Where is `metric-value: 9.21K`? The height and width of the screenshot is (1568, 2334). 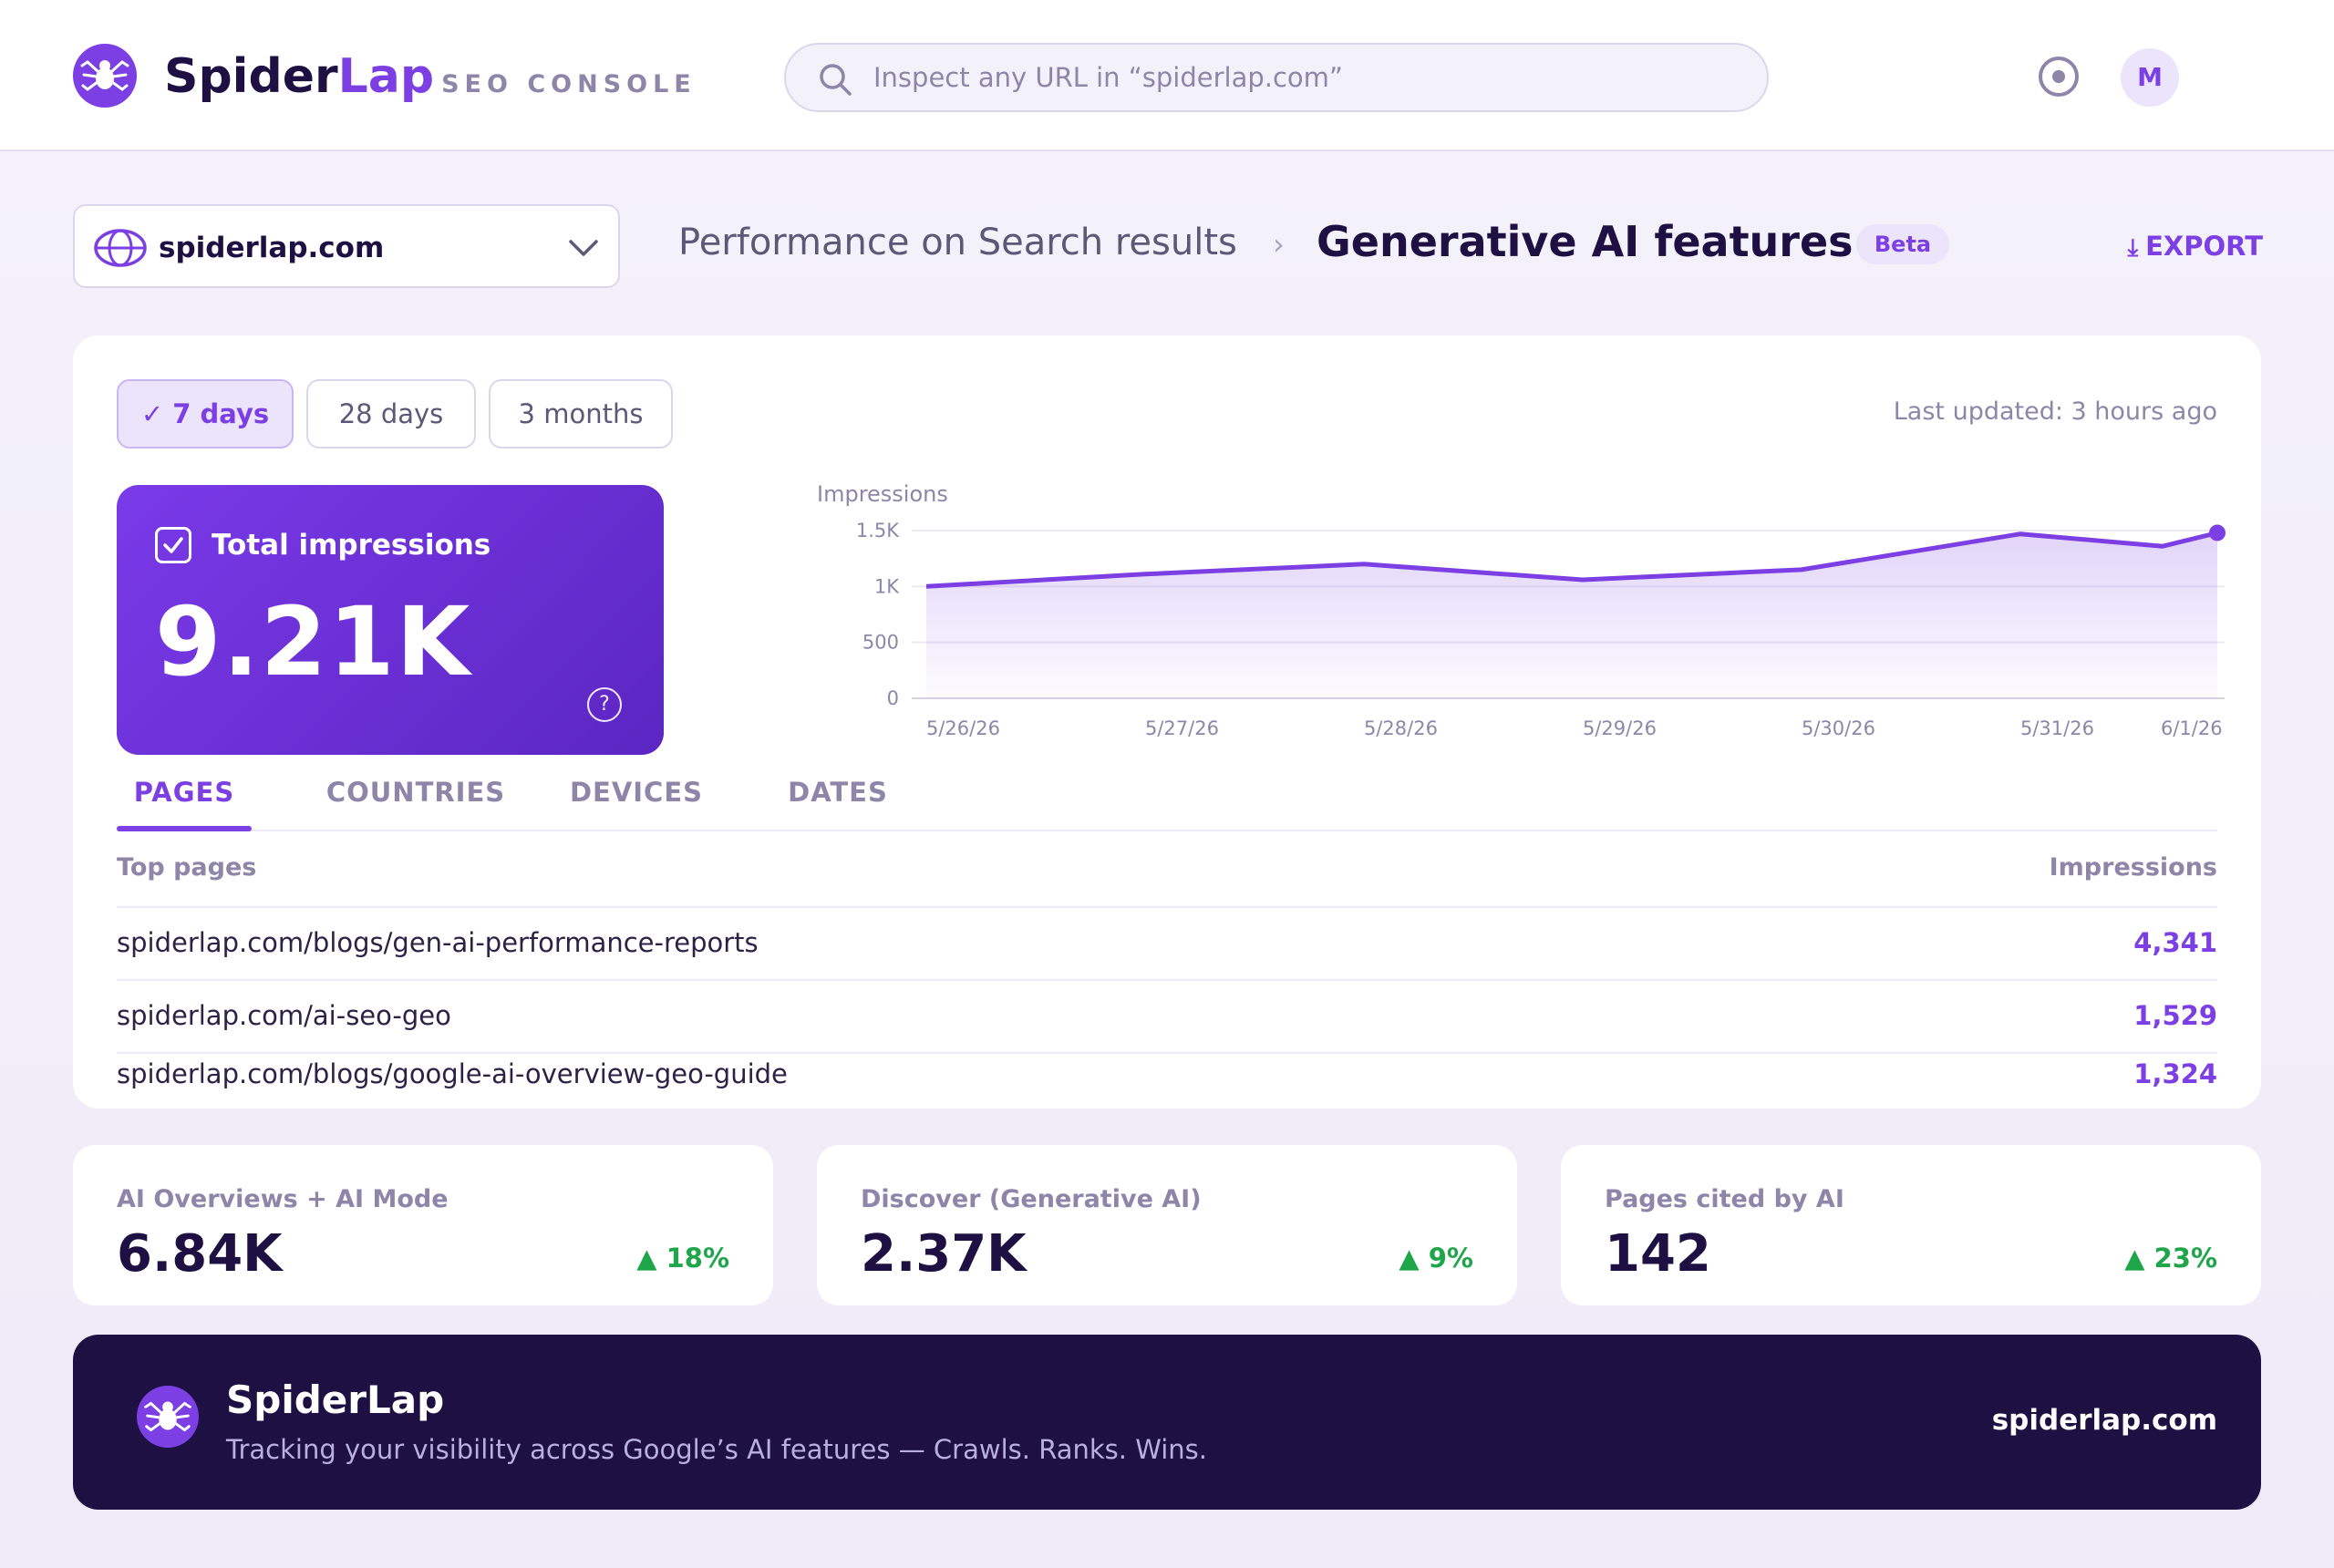 metric-value: 9.21K is located at coordinates (314, 641).